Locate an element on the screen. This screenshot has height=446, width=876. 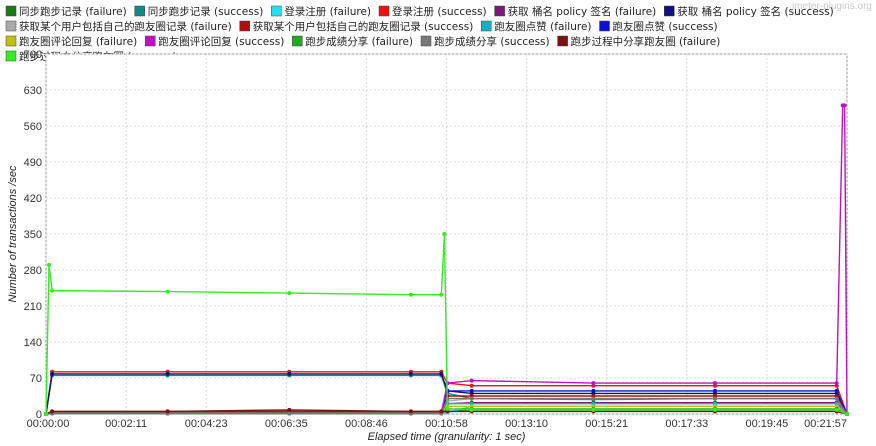
legend-item: 获取某个用户包括自己的跑友圈记录 (success) is located at coordinates (356, 26).